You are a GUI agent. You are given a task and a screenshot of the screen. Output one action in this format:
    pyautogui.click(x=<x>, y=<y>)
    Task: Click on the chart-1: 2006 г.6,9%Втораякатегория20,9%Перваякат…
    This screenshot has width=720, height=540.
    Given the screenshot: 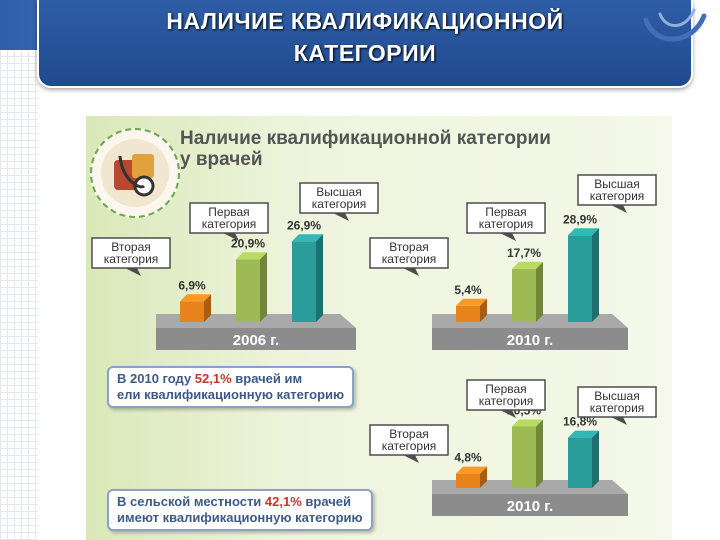 What is the action you would take?
    pyautogui.click(x=235, y=266)
    